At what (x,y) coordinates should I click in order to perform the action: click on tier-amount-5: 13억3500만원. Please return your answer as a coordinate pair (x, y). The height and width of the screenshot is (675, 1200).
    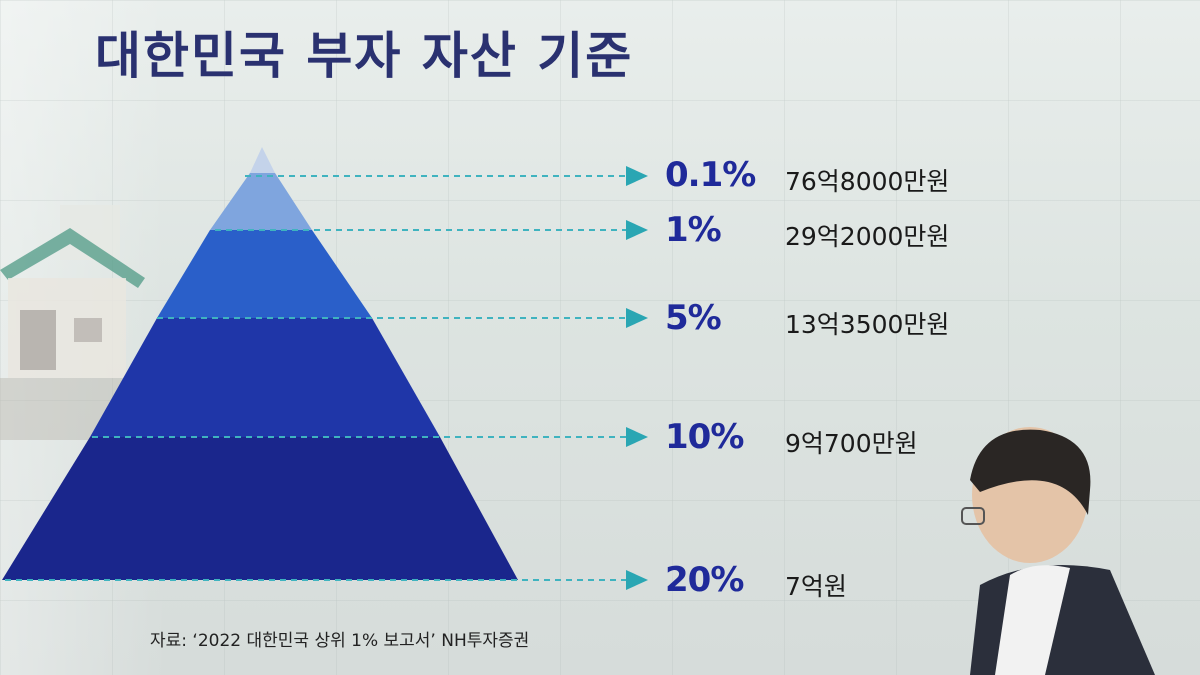
    Looking at the image, I should click on (867, 324).